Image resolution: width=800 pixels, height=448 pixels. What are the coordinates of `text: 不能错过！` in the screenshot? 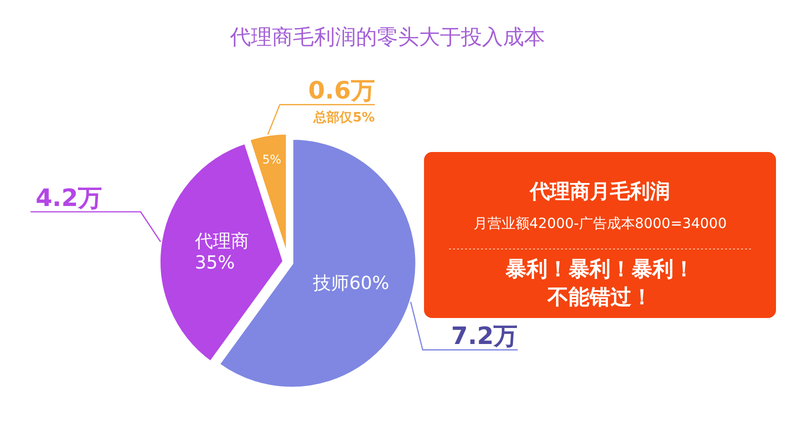 It's located at (599, 297).